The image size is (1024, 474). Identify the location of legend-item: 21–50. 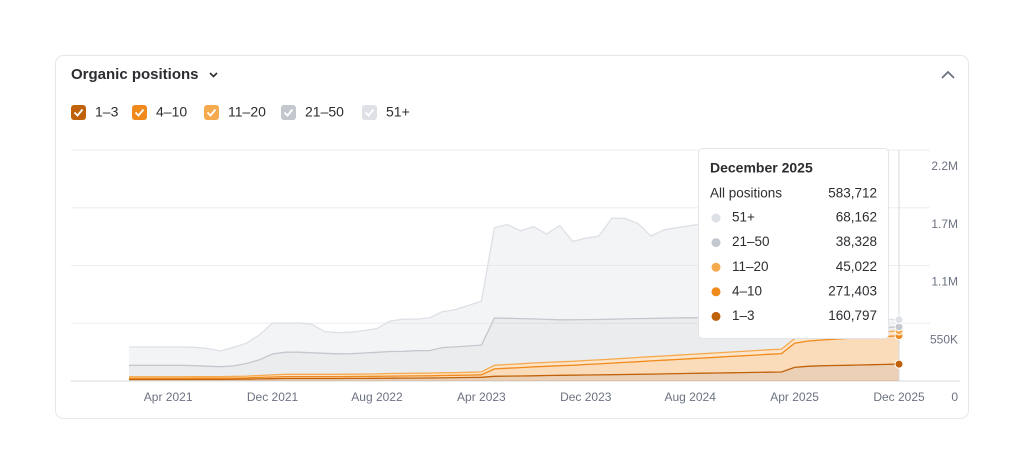
(312, 112).